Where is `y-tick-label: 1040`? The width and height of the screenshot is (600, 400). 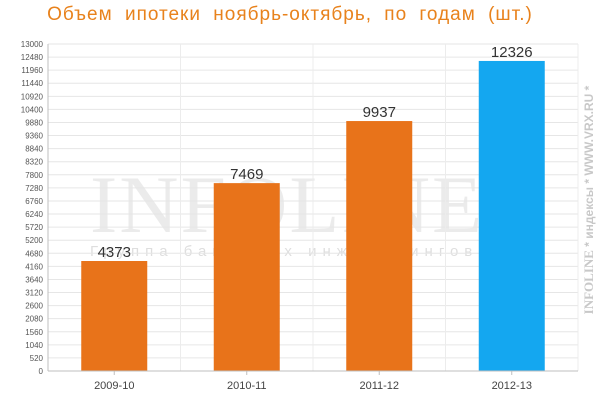 y-tick-label: 1040 is located at coordinates (34, 345).